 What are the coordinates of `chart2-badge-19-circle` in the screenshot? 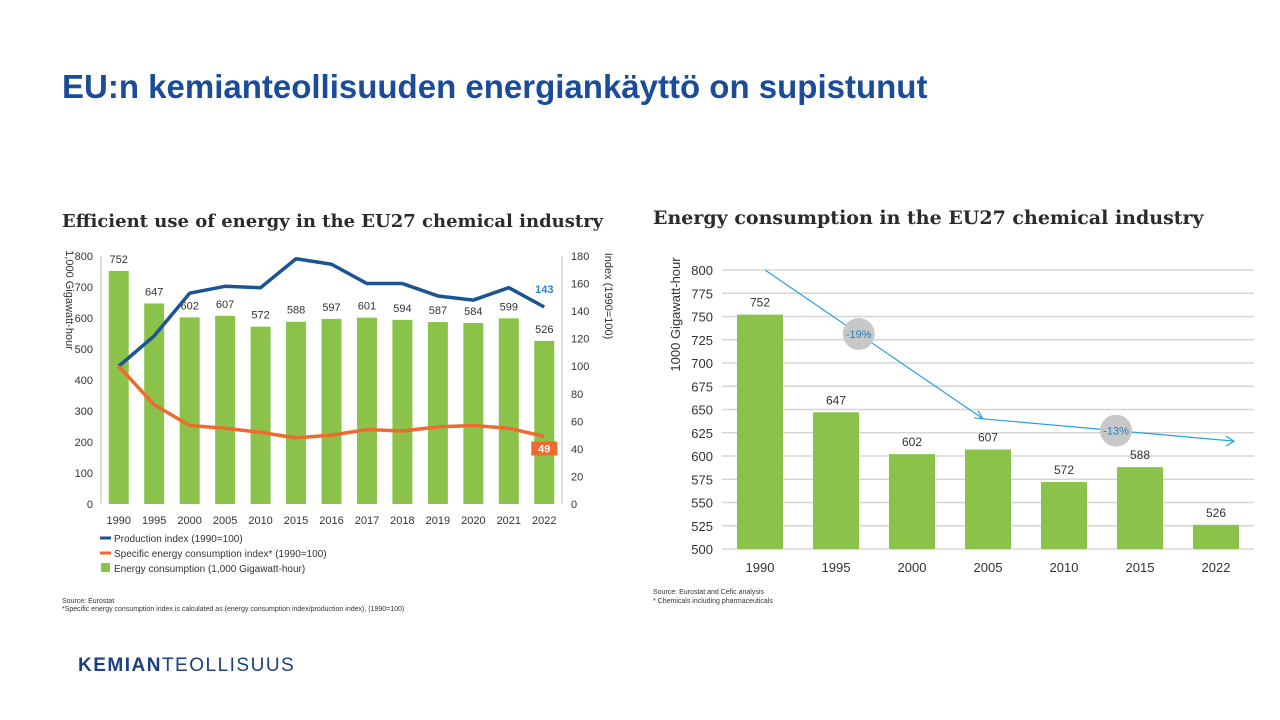 It's located at (858, 333).